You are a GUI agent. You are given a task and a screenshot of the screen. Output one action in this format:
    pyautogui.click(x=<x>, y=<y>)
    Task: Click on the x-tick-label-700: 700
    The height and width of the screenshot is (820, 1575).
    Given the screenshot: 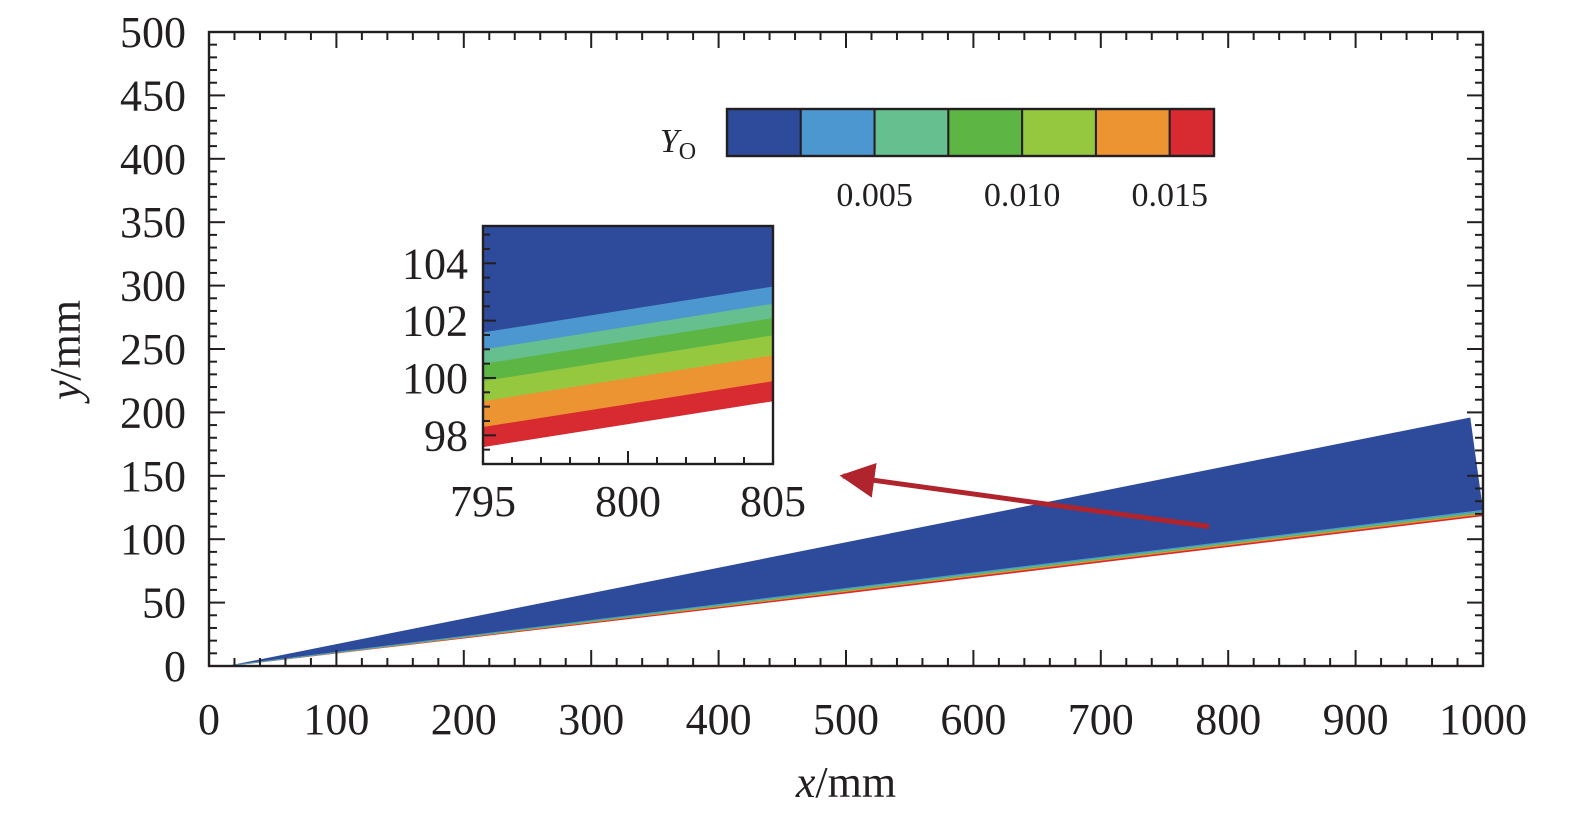 What is the action you would take?
    pyautogui.click(x=1101, y=719)
    